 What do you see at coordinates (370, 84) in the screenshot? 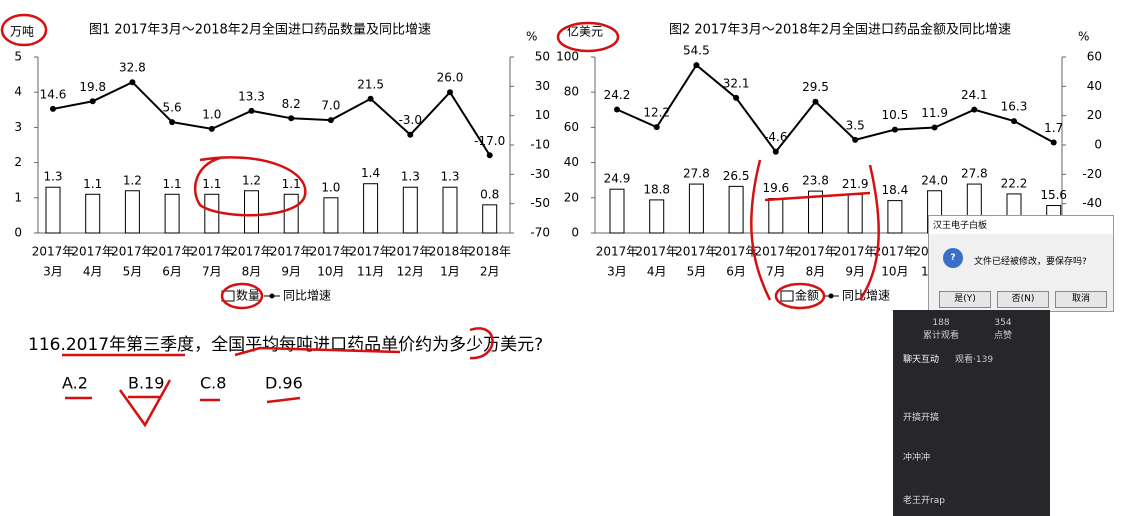
I see `data-label: 21.5` at bounding box center [370, 84].